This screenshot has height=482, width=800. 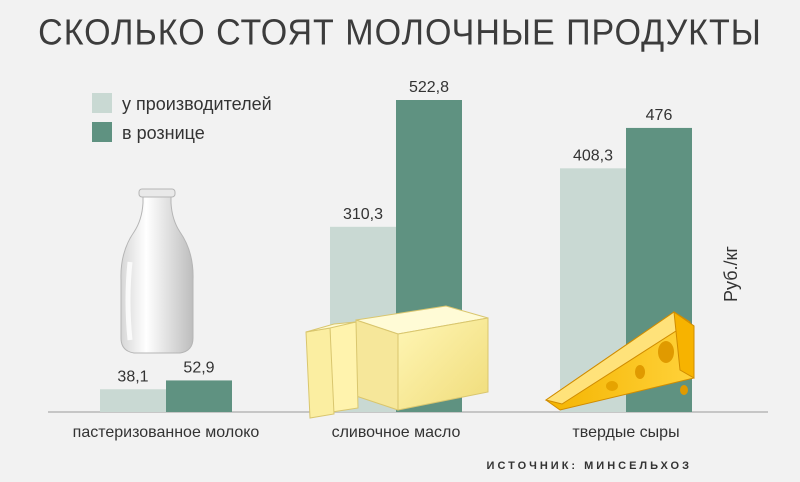 What do you see at coordinates (166, 432) in the screenshot?
I see `category-label-0: пастеризованное молоко` at bounding box center [166, 432].